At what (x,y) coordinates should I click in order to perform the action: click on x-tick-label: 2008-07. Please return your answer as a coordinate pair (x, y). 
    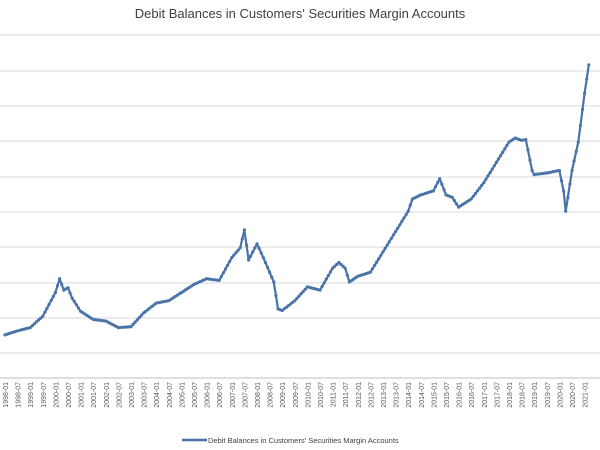
    Looking at the image, I should click on (271, 395).